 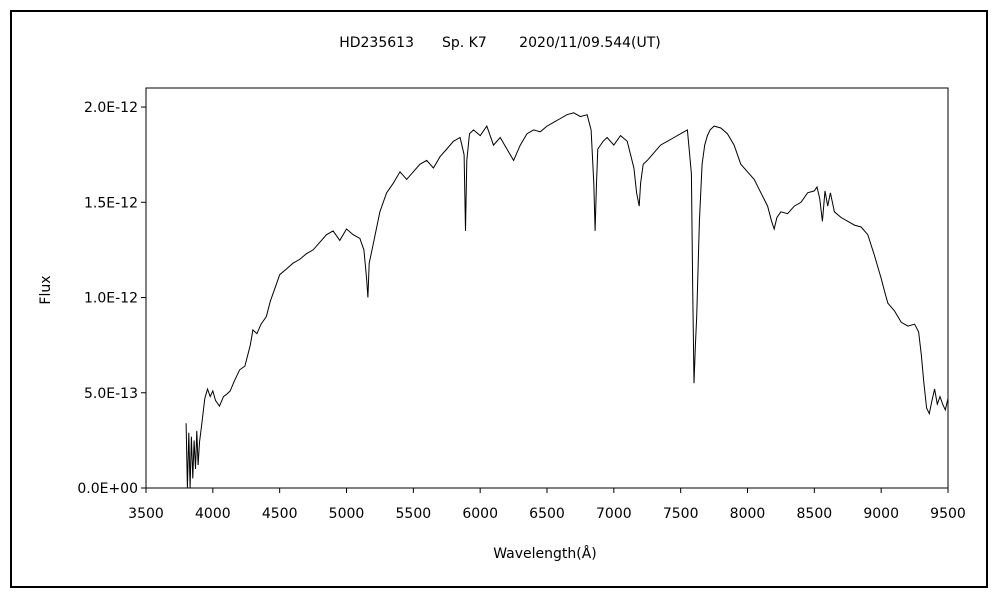 What do you see at coordinates (213, 514) in the screenshot?
I see `x-tick-label: 4000` at bounding box center [213, 514].